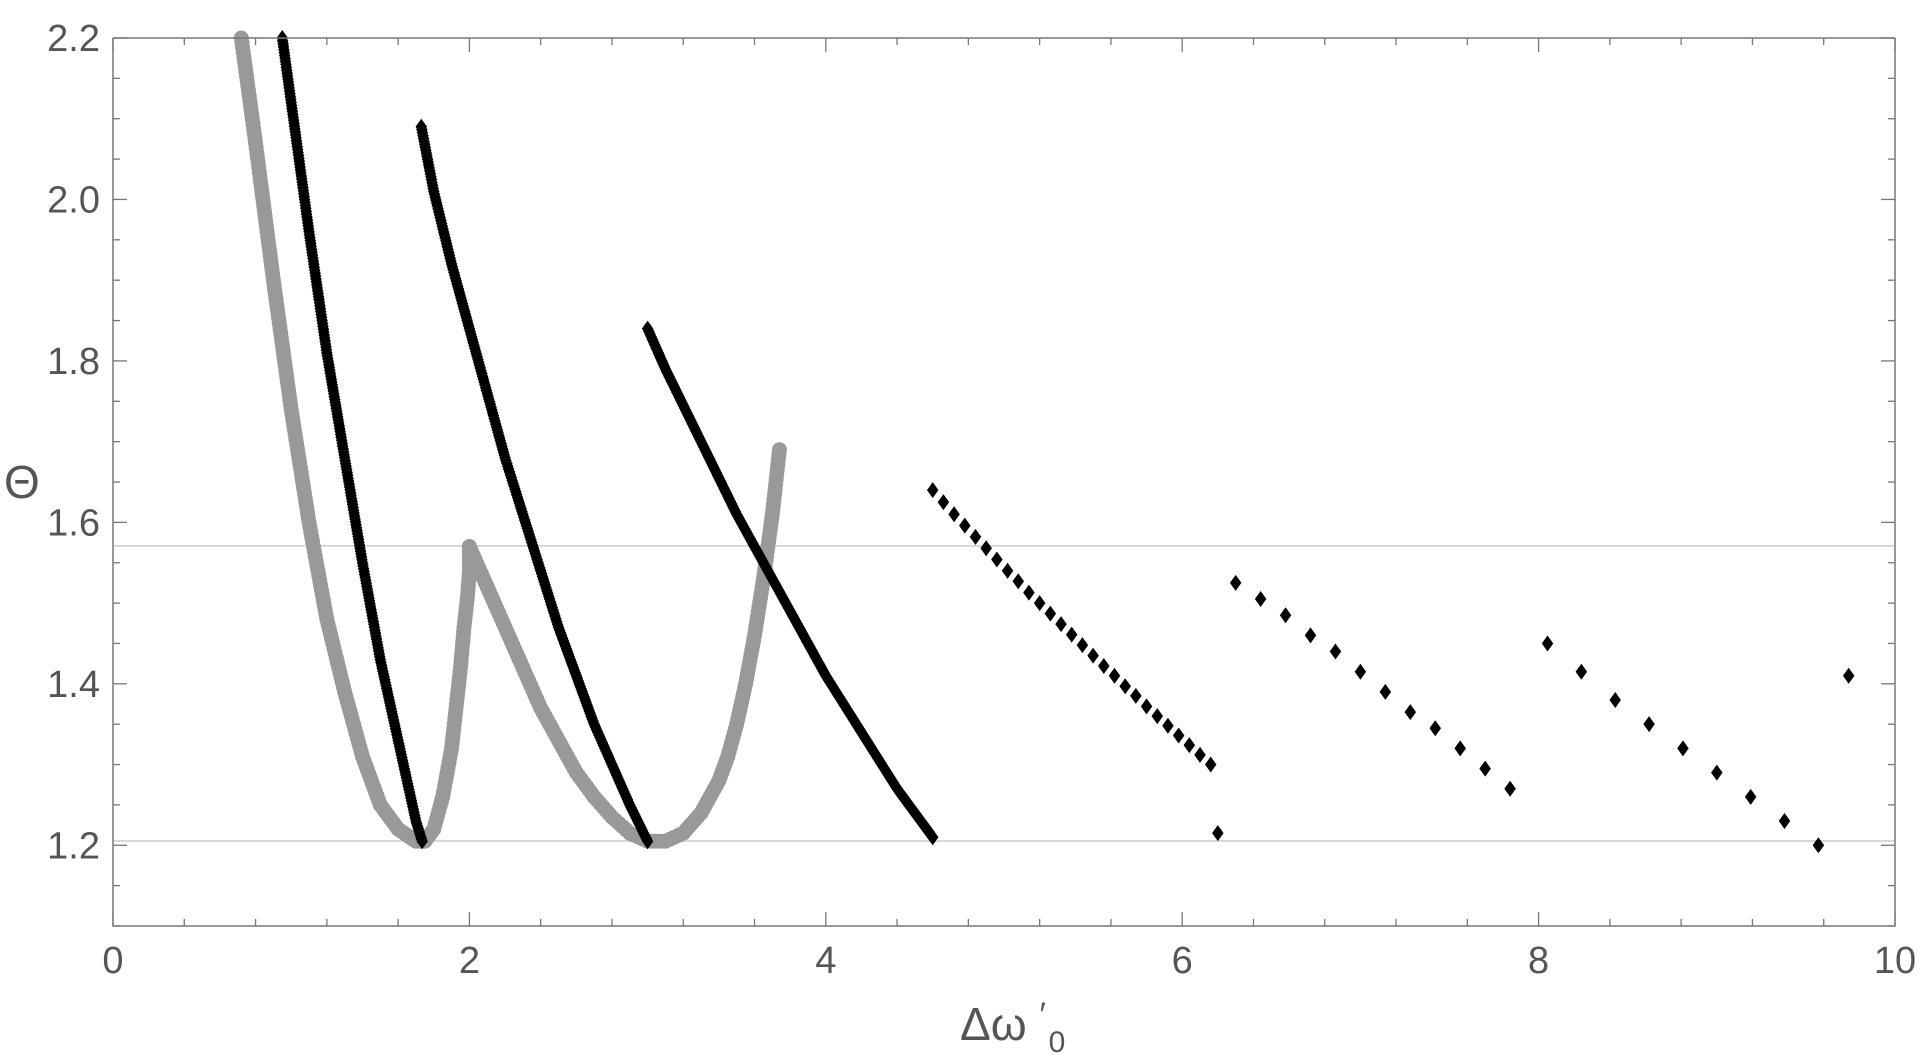 This screenshot has height=1059, width=1920. Describe the element at coordinates (73, 200) in the screenshot. I see `y-tick-label: 2.0` at that location.